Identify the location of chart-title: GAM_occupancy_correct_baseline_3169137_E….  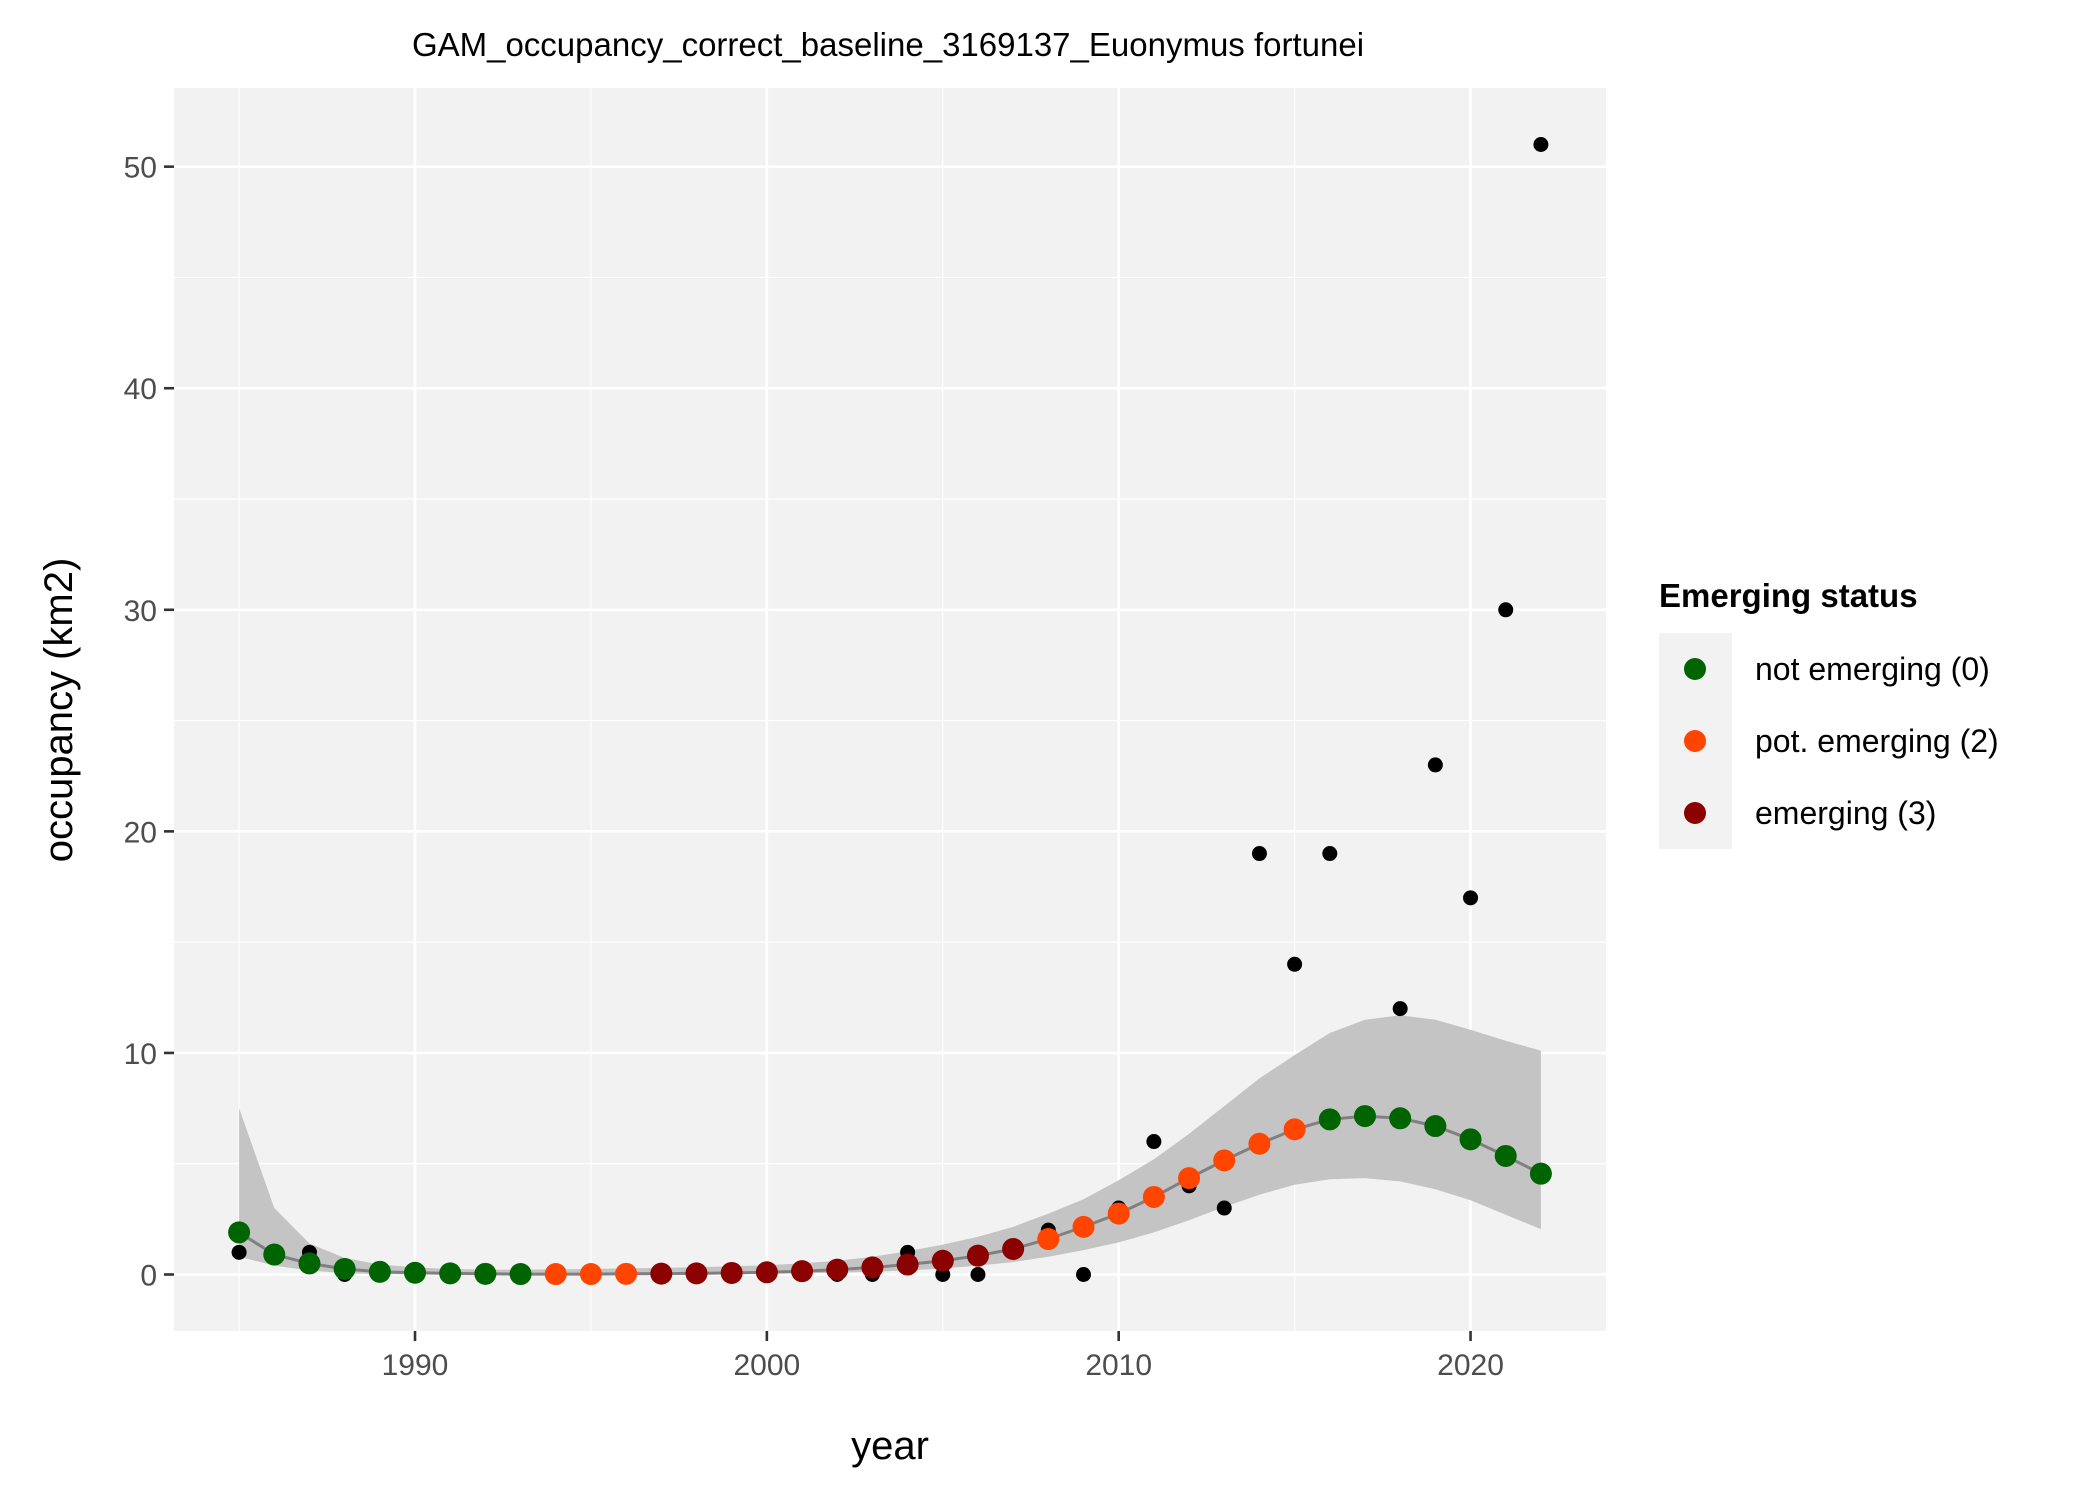
(888, 44).